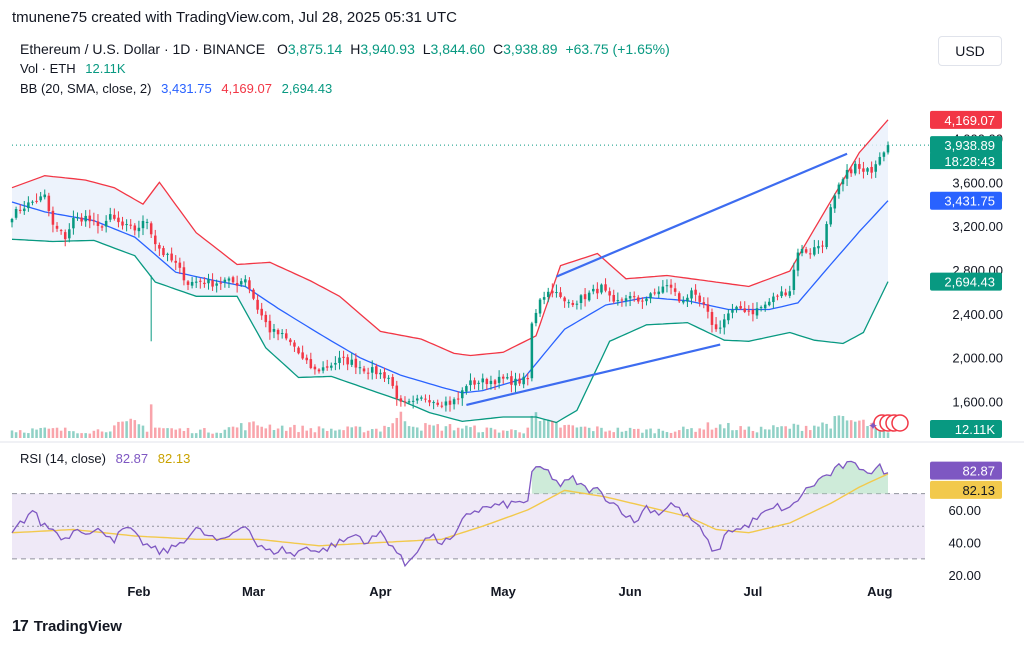 The height and width of the screenshot is (647, 1024). I want to click on rsi-axis-label: 60.00, so click(964, 510).